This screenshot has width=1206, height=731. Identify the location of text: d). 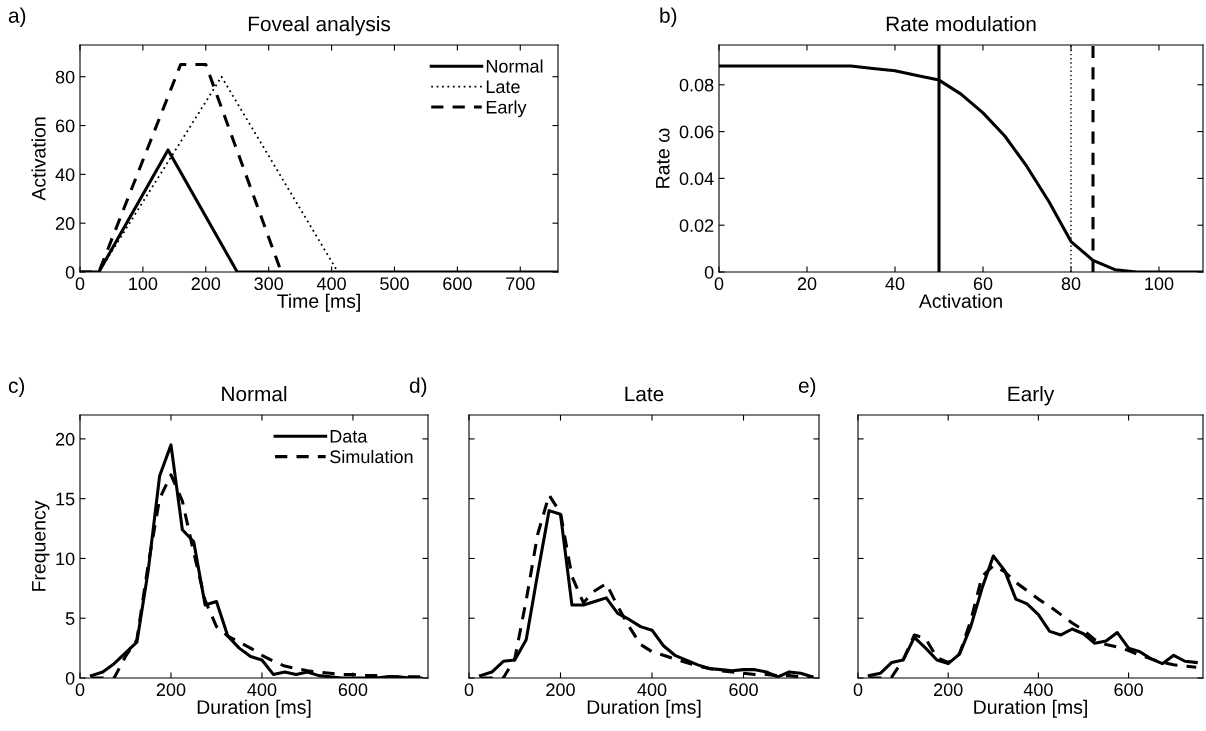
(418, 387).